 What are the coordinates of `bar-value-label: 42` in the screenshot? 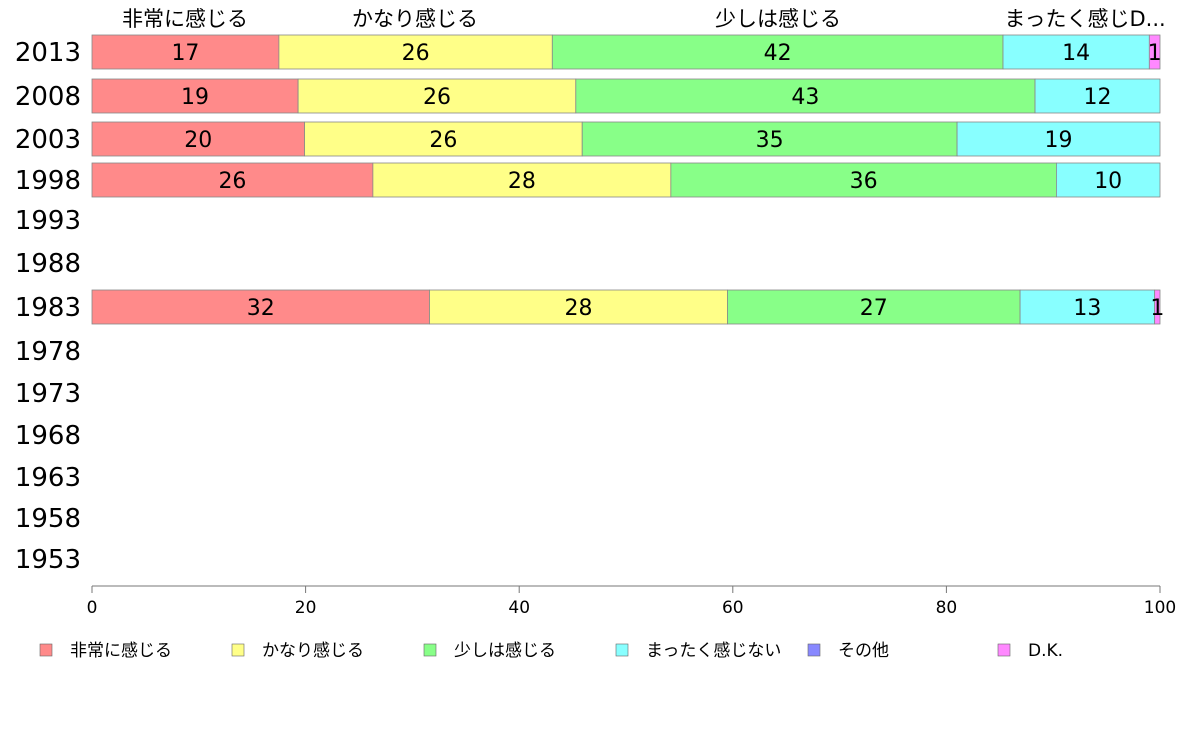 It's located at (778, 53).